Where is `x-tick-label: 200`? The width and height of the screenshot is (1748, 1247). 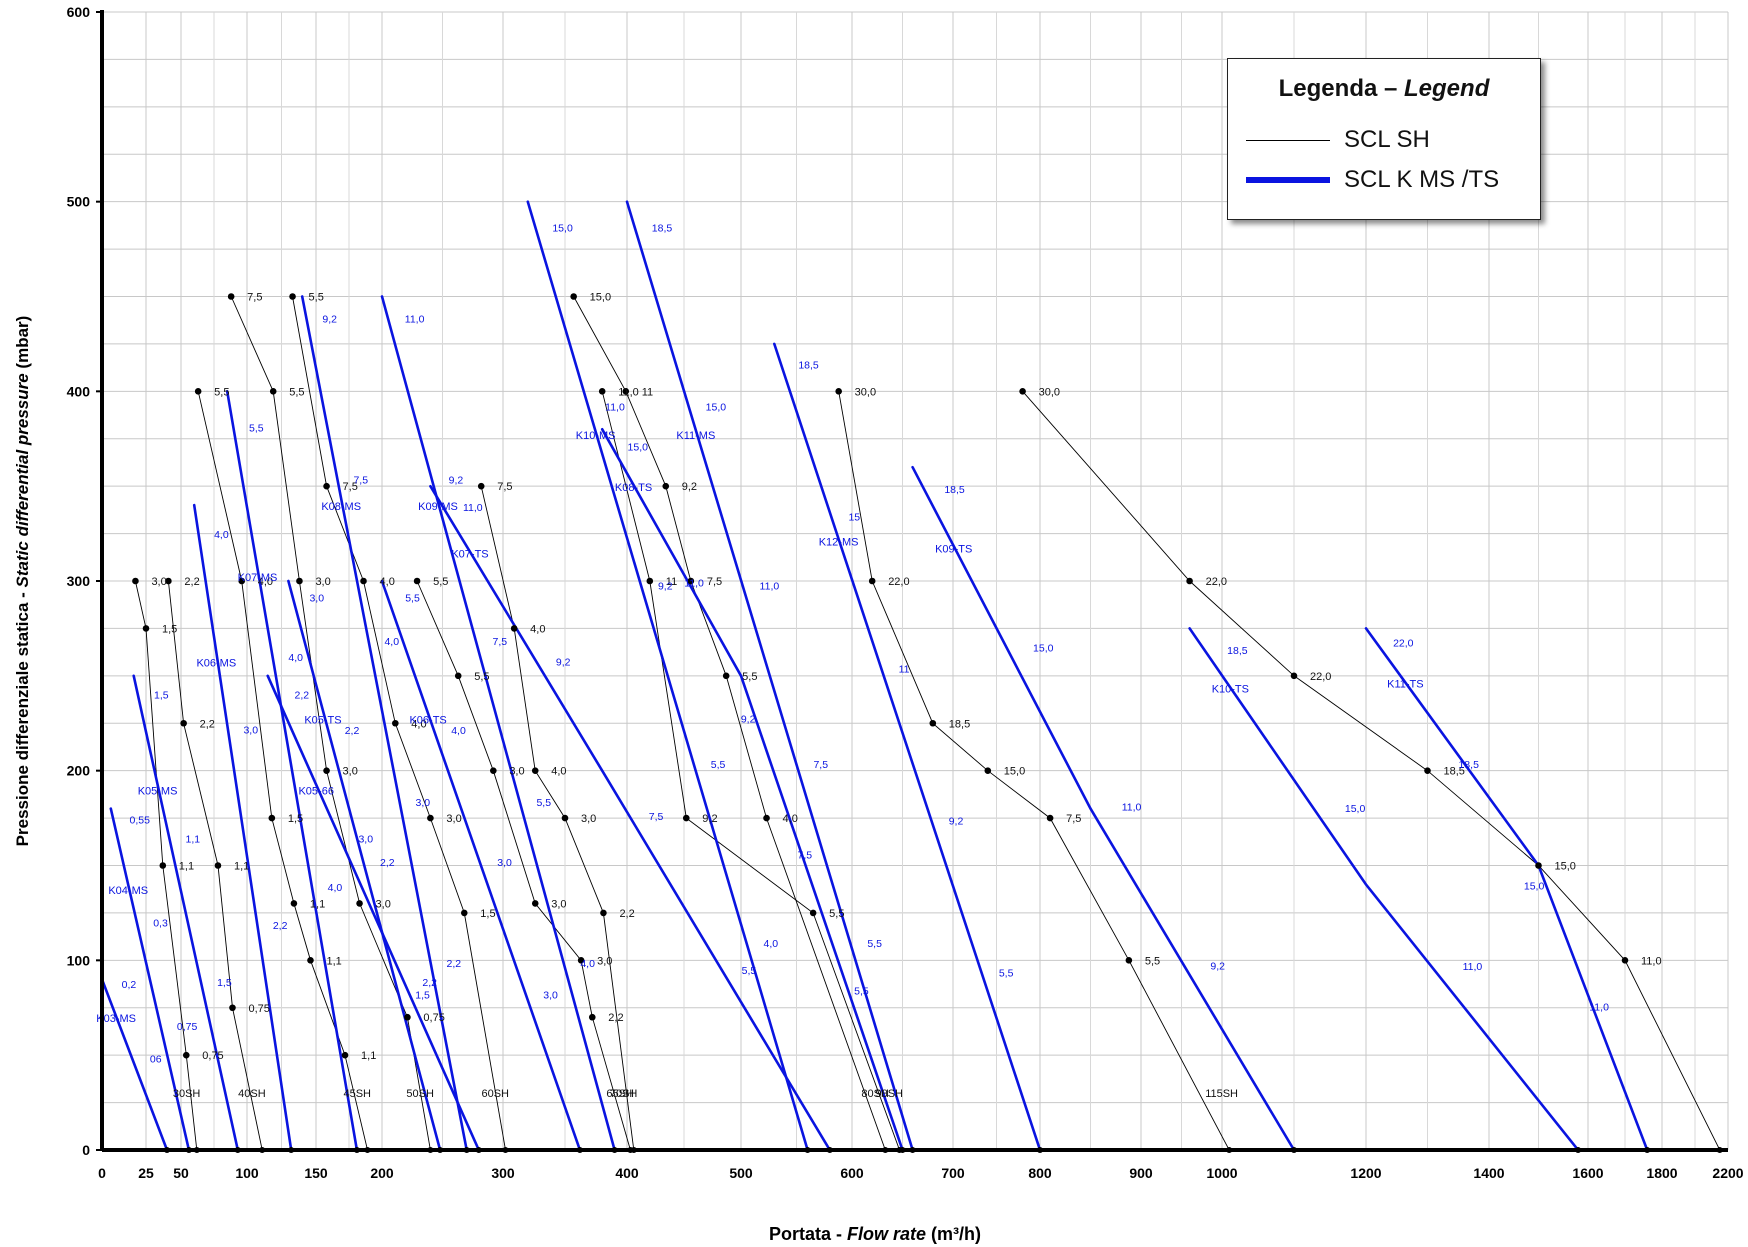
x-tick-label: 200 is located at coordinates (382, 1173).